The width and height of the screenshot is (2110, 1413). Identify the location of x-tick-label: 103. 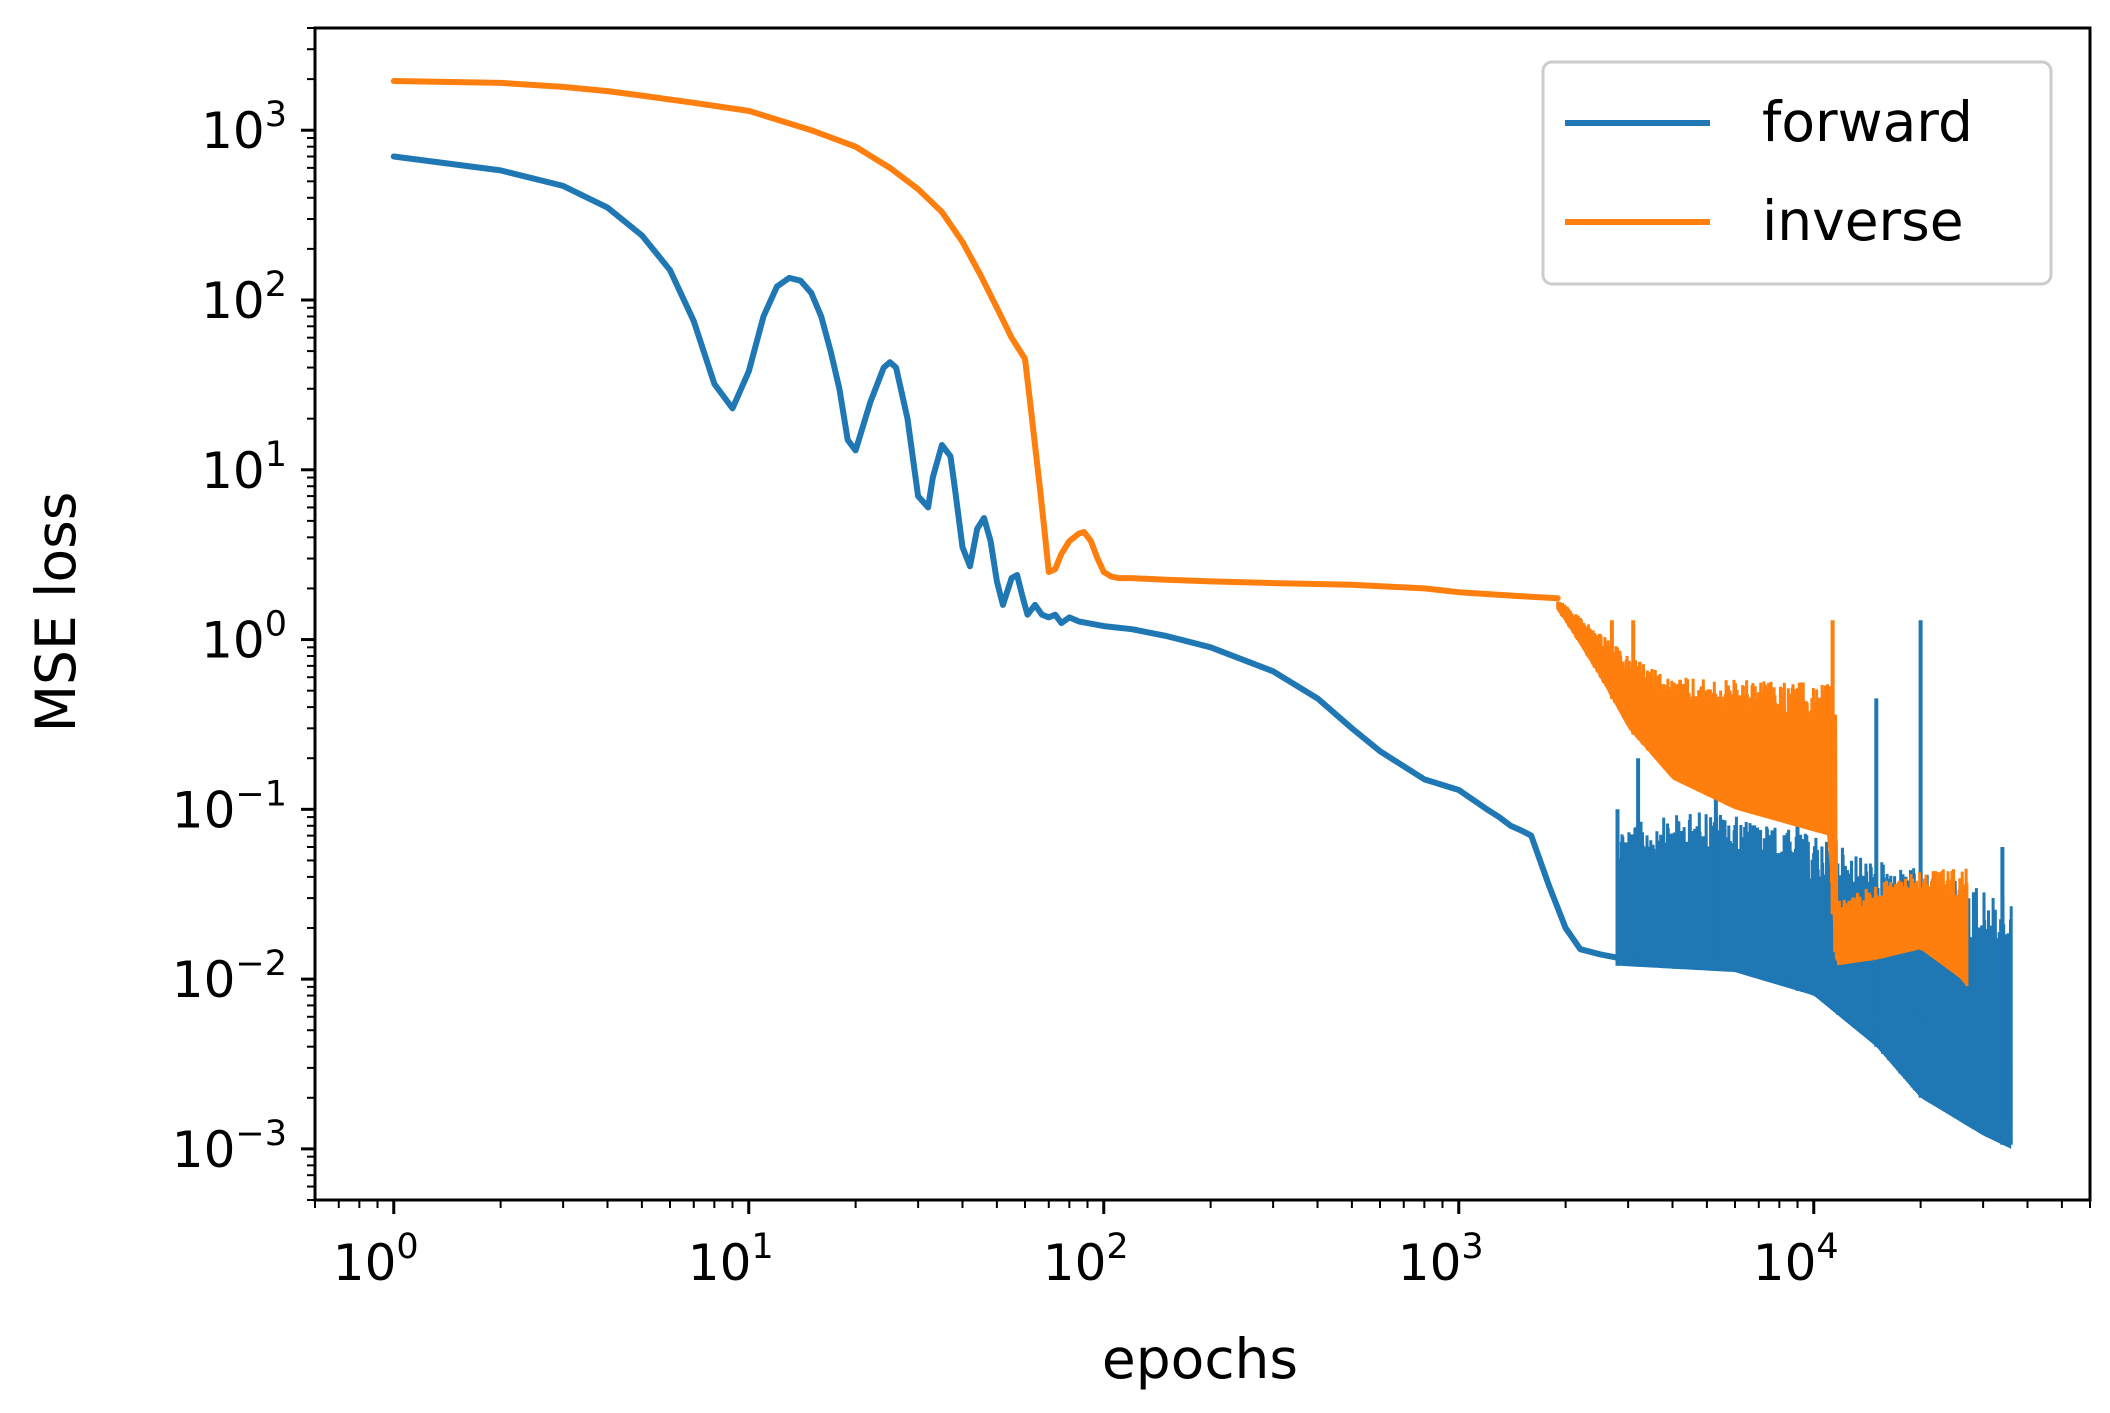
(1441, 1259).